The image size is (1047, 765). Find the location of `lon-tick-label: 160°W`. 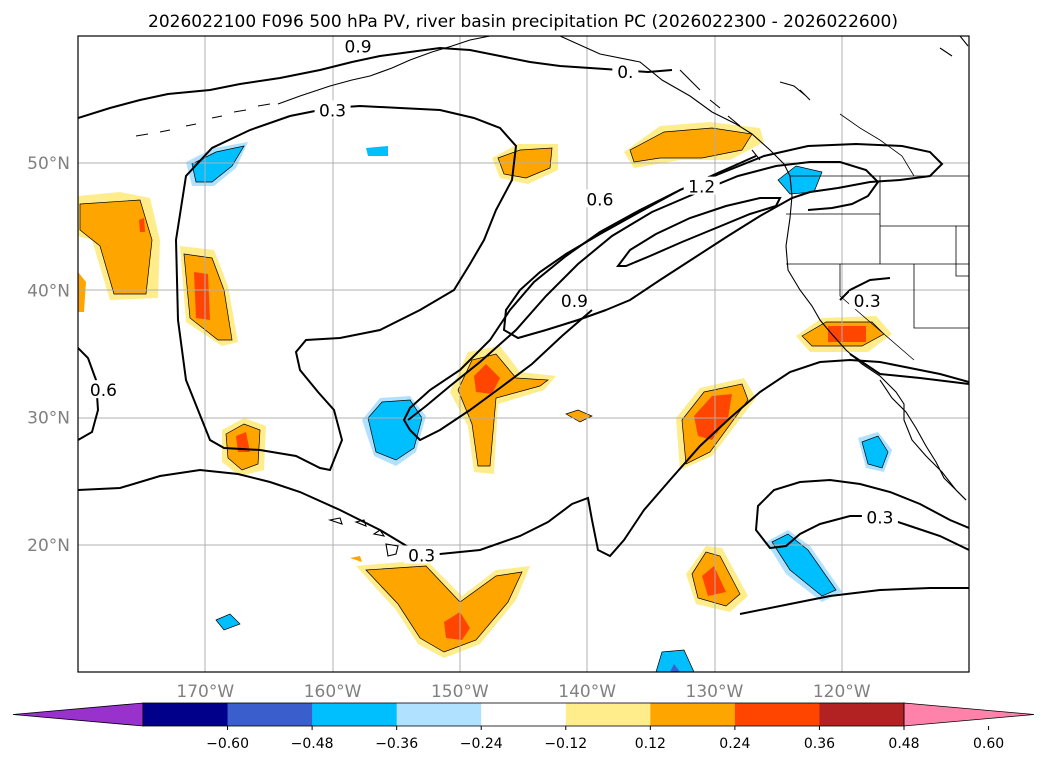

lon-tick-label: 160°W is located at coordinates (333, 692).